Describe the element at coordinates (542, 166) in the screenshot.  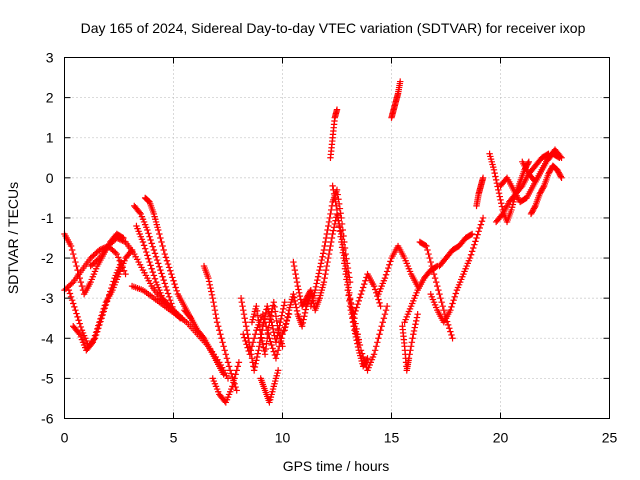
I see `series-arc-kk` at that location.